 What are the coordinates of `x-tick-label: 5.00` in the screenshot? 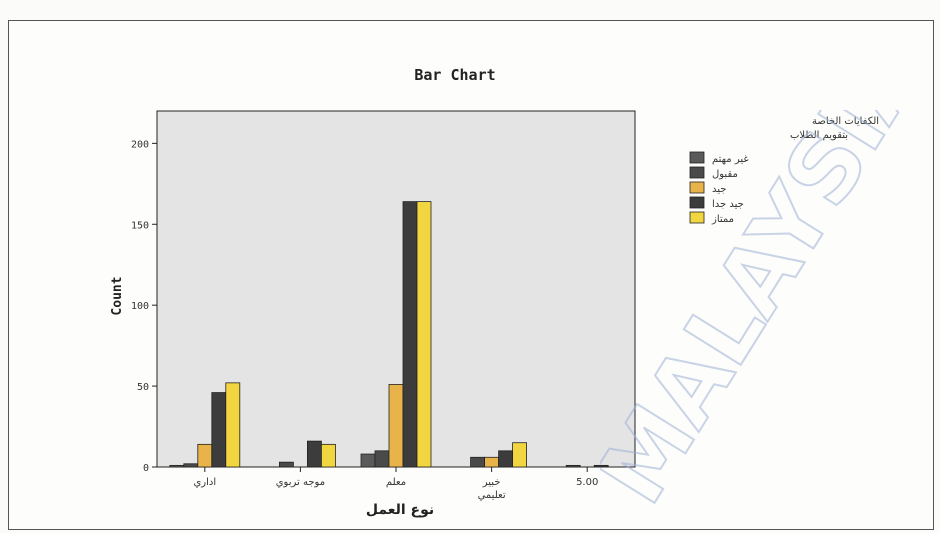 It's located at (587, 482).